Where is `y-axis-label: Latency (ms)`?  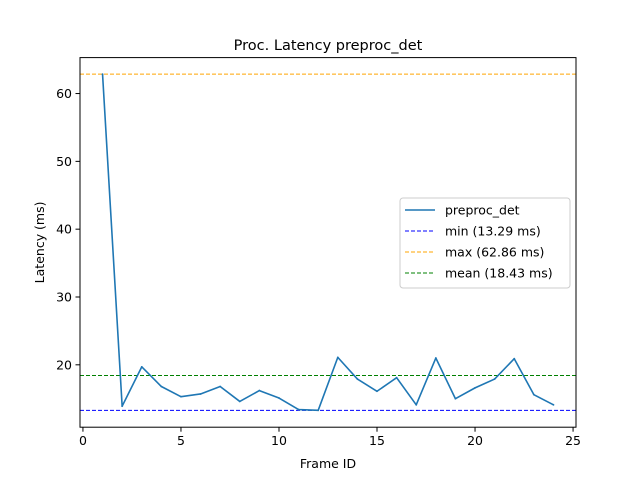 y-axis-label: Latency (ms) is located at coordinates (39, 242).